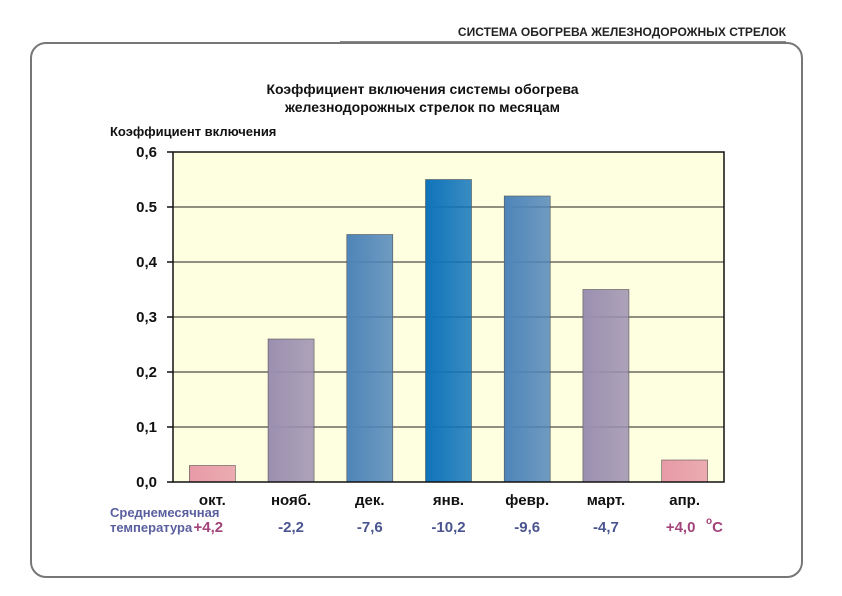 This screenshot has height=596, width=842. What do you see at coordinates (448, 527) in the screenshot?
I see `temperature-value: -10,2` at bounding box center [448, 527].